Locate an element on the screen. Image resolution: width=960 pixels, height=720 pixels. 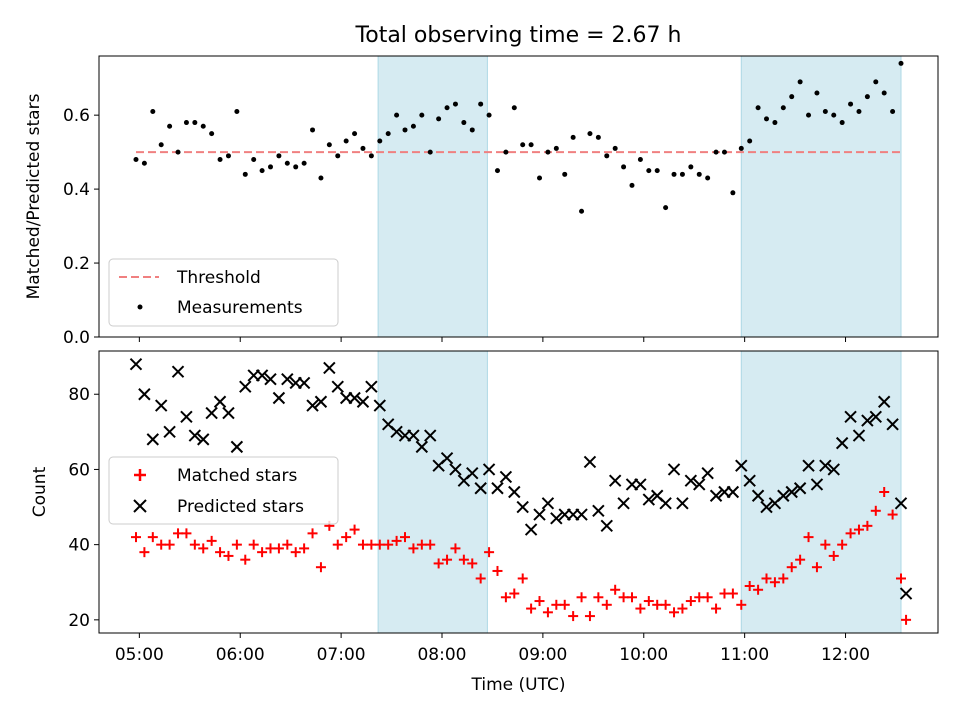
x-axis-label: Time (UTC) is located at coordinates (518, 685).